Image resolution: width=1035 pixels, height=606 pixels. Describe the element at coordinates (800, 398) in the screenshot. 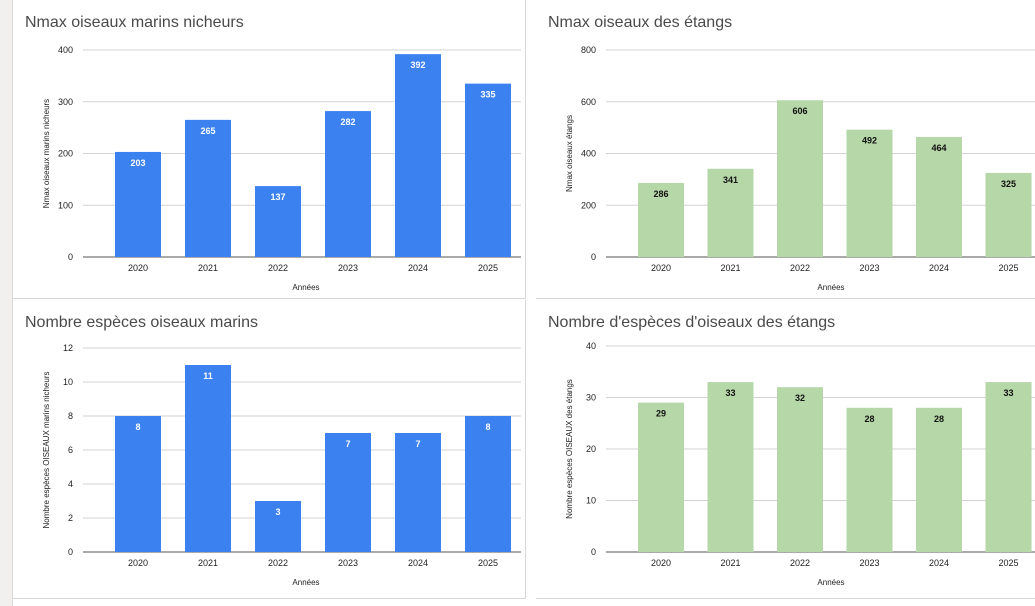

I see `data-label: 32` at that location.